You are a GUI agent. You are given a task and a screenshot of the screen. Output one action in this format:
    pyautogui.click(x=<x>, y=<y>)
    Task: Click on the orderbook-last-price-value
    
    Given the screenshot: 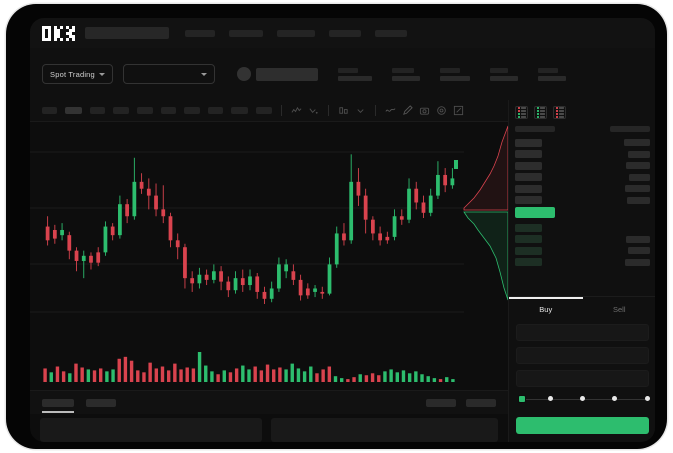 What is the action you would take?
    pyautogui.click(x=535, y=212)
    